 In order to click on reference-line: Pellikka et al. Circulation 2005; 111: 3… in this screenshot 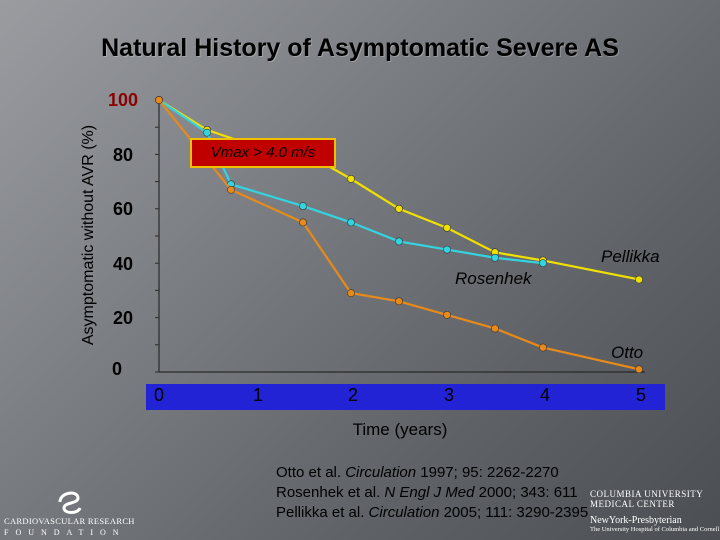, I will do `click(432, 512)`.